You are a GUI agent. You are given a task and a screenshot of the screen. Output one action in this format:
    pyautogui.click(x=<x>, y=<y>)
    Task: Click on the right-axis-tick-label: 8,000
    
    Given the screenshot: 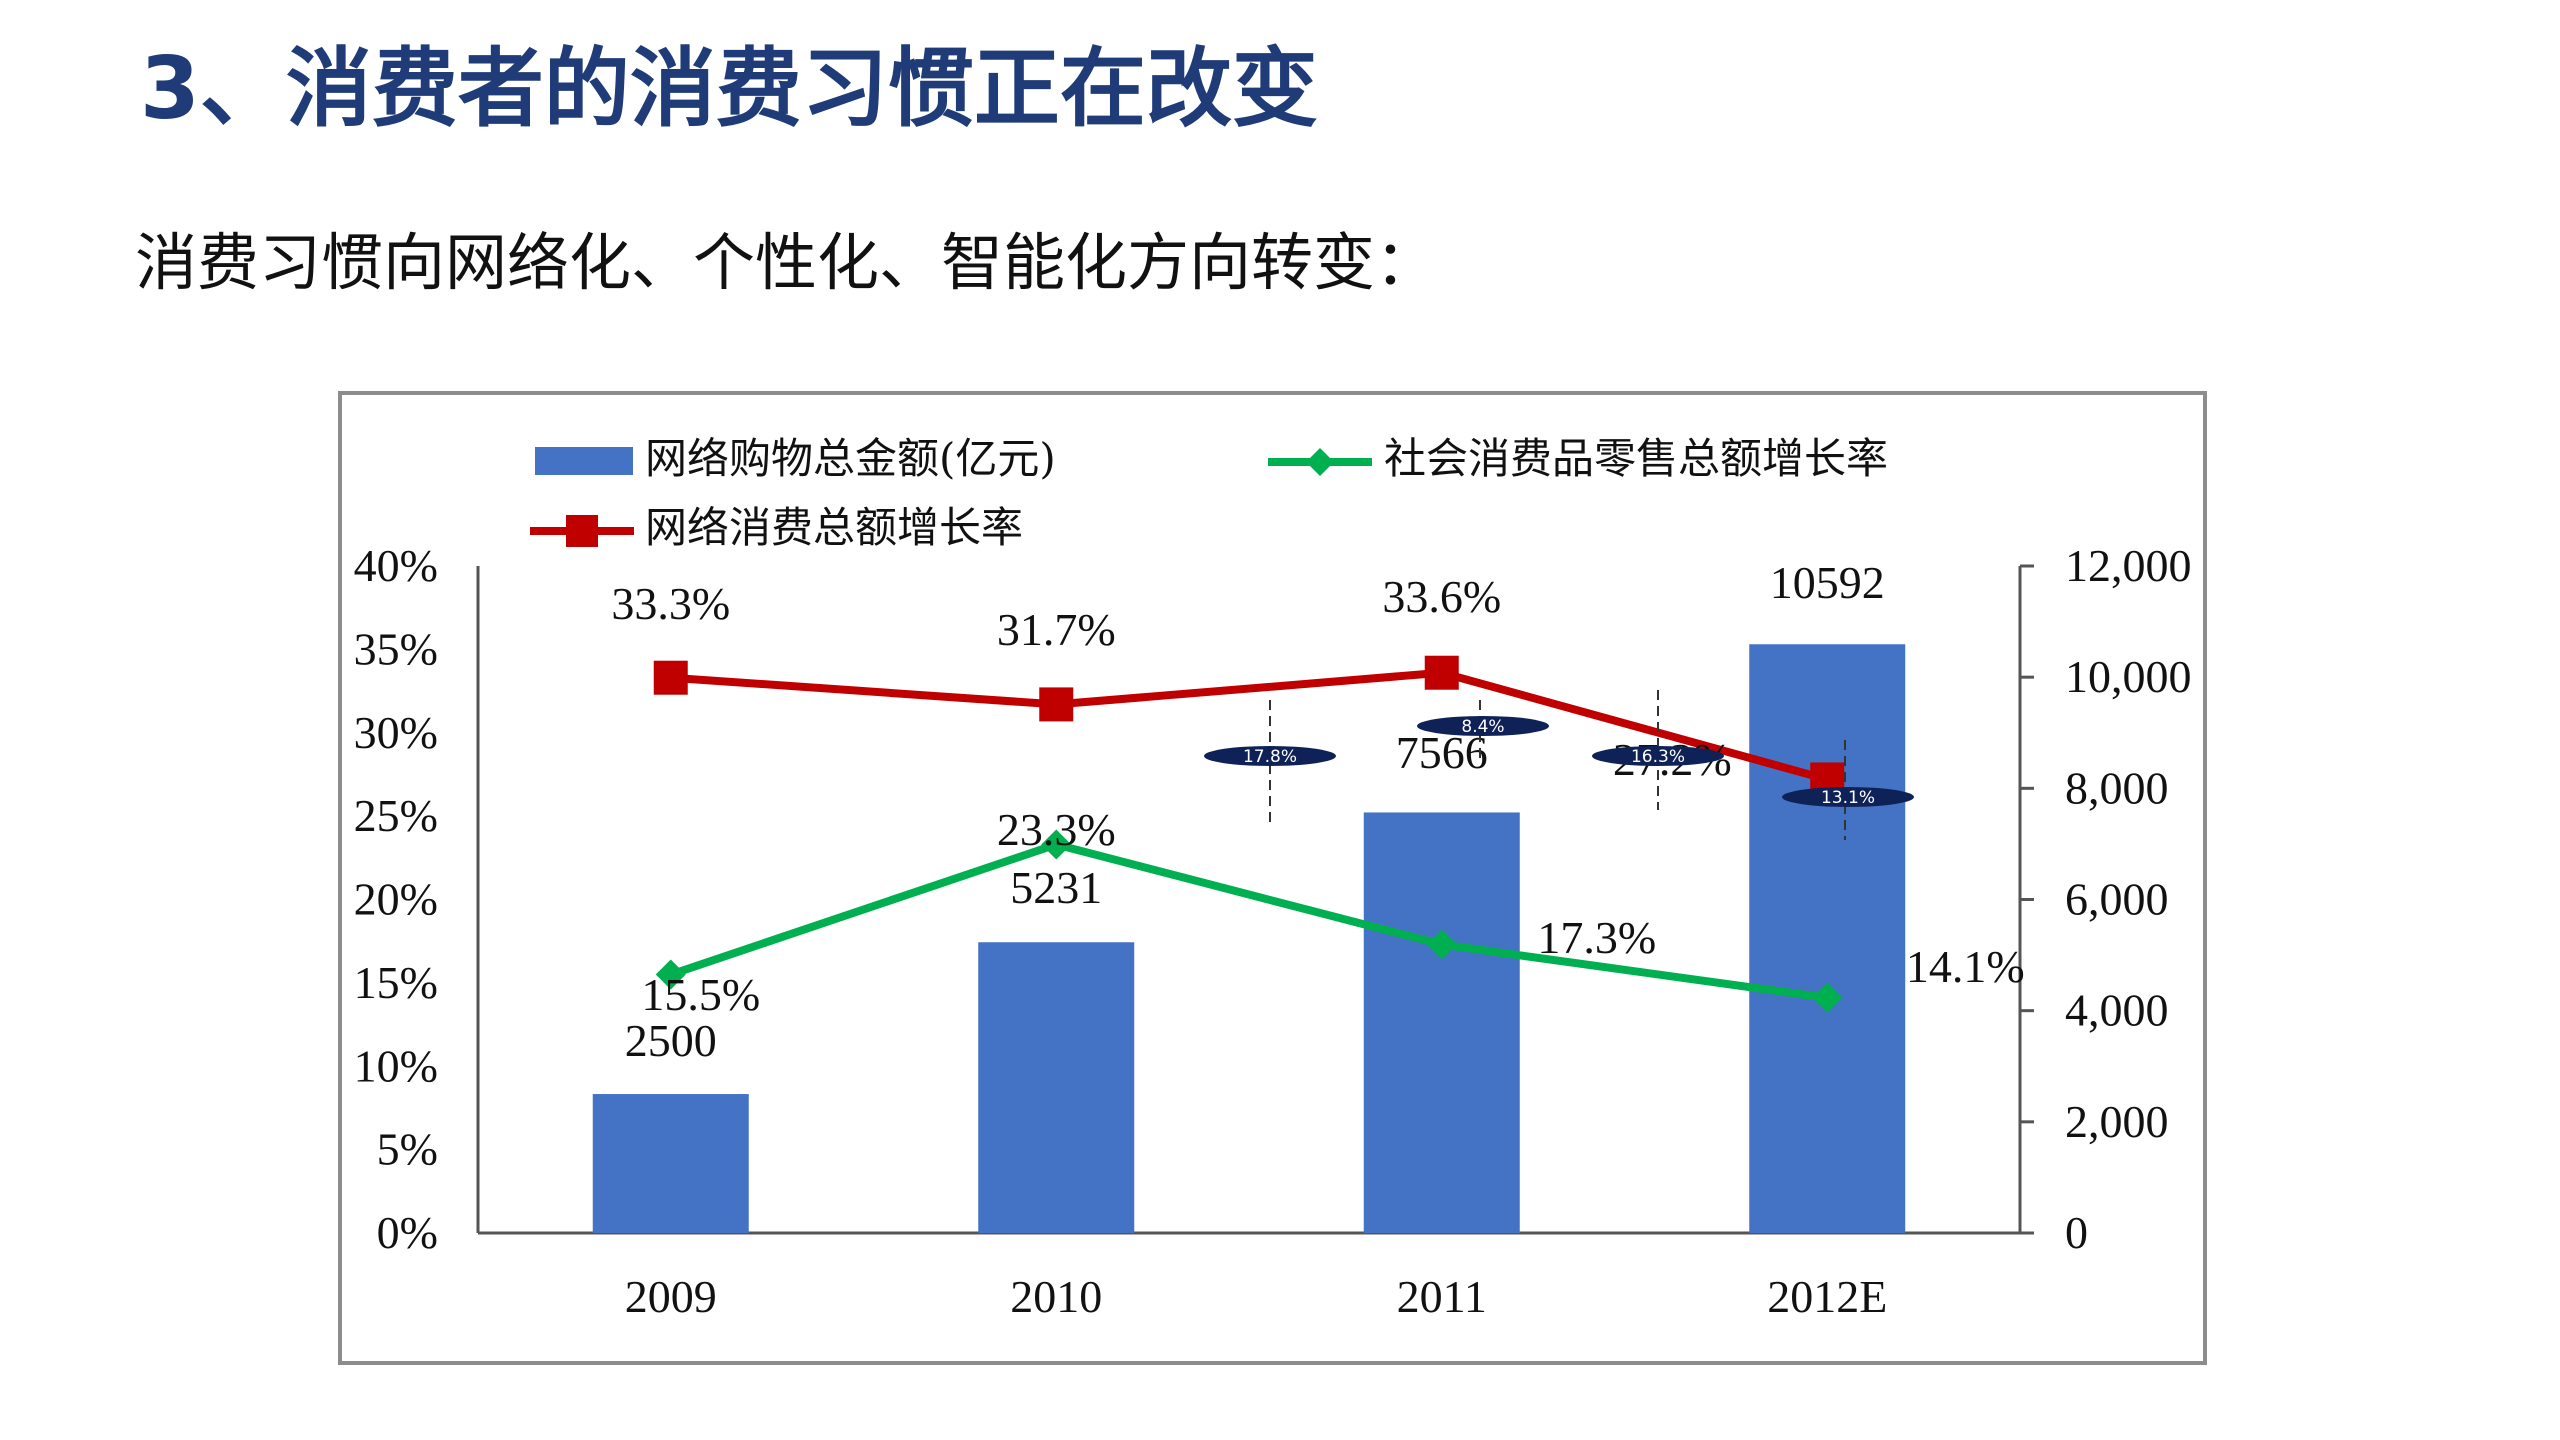 What is the action you would take?
    pyautogui.click(x=2117, y=787)
    